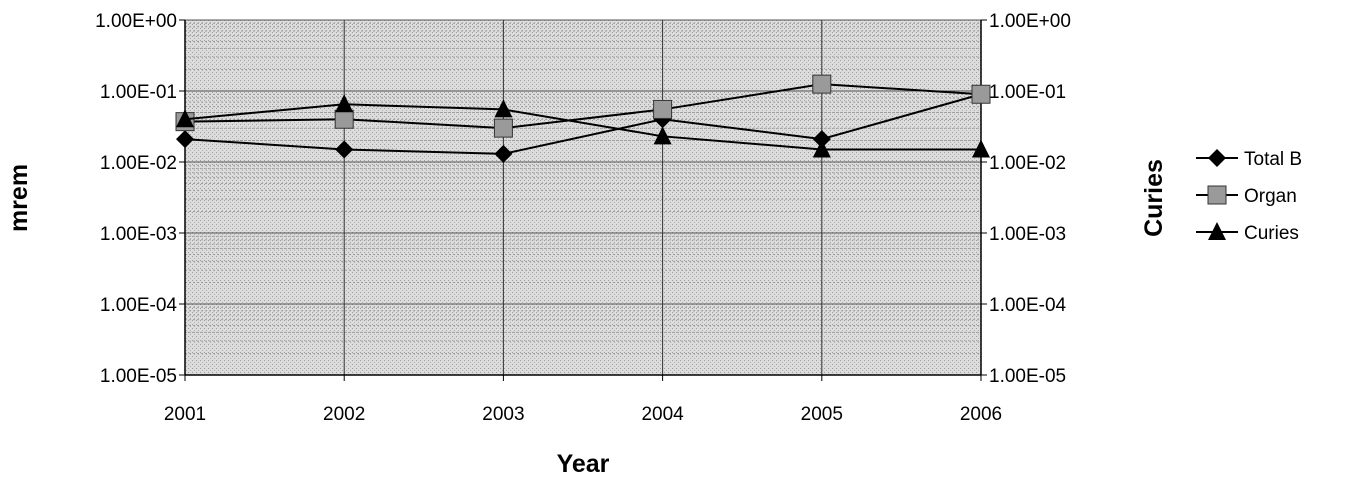  I want to click on y-axis-title: mrem, so click(19, 198).